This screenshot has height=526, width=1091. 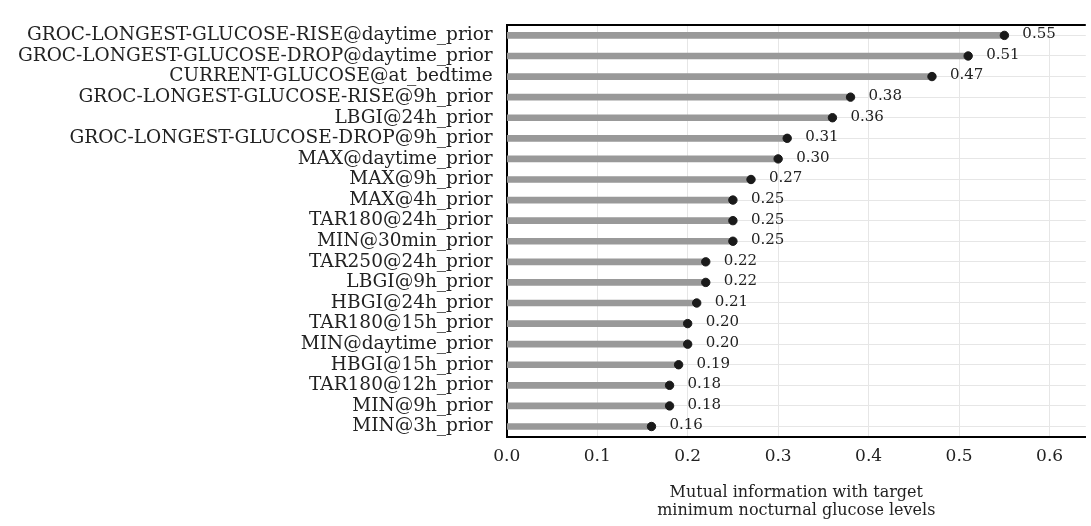 I want to click on data-label: 0.55, so click(x=1039, y=33).